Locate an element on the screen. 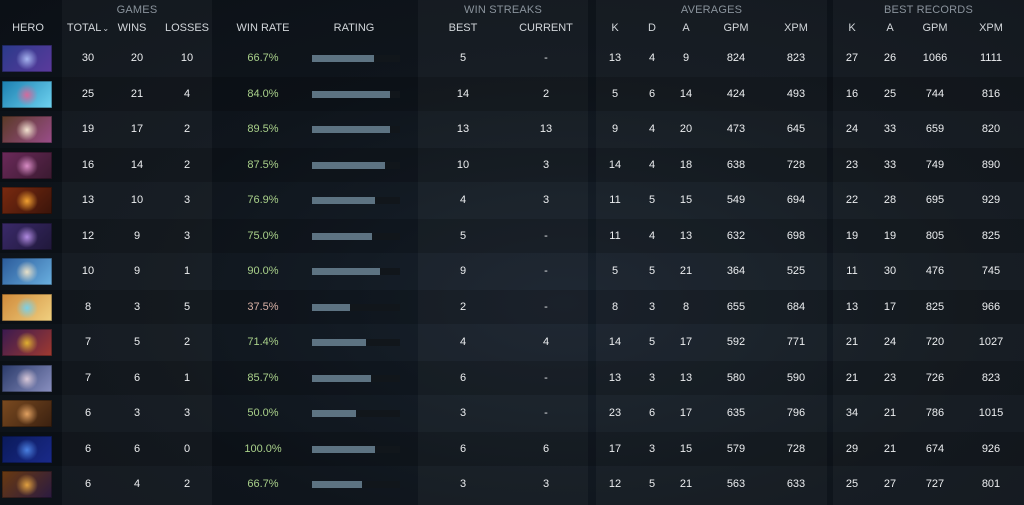 The height and width of the screenshot is (505, 1024). header-streak-best: BEST is located at coordinates (463, 28).